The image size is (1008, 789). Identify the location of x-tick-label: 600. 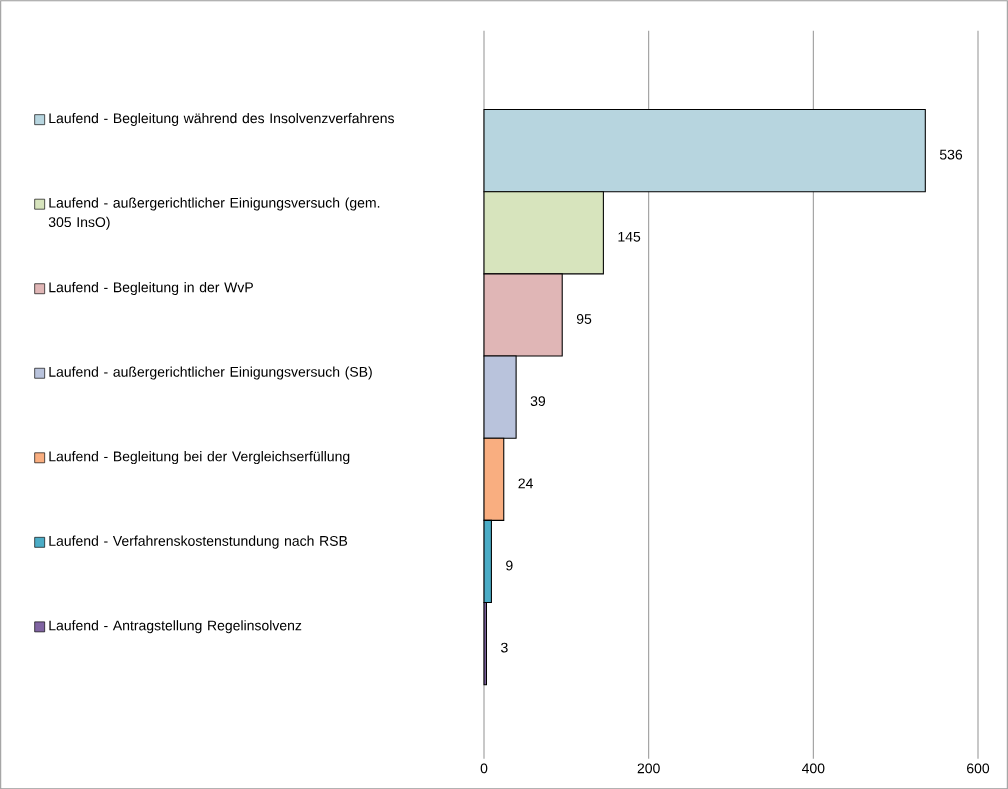
(978, 768).